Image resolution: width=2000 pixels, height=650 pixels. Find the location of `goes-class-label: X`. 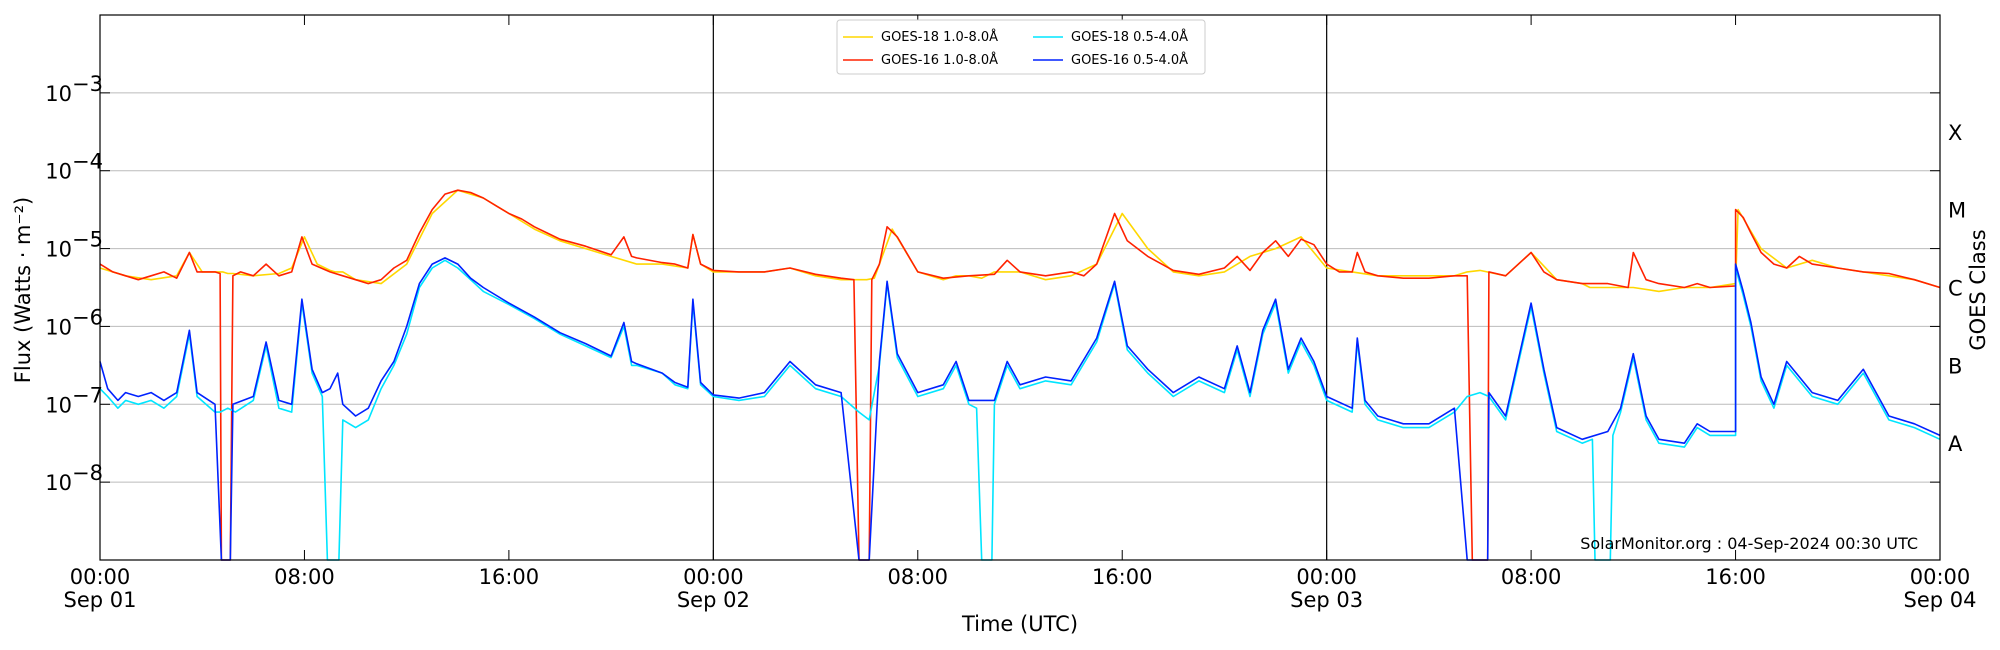

goes-class-label: X is located at coordinates (1955, 133).